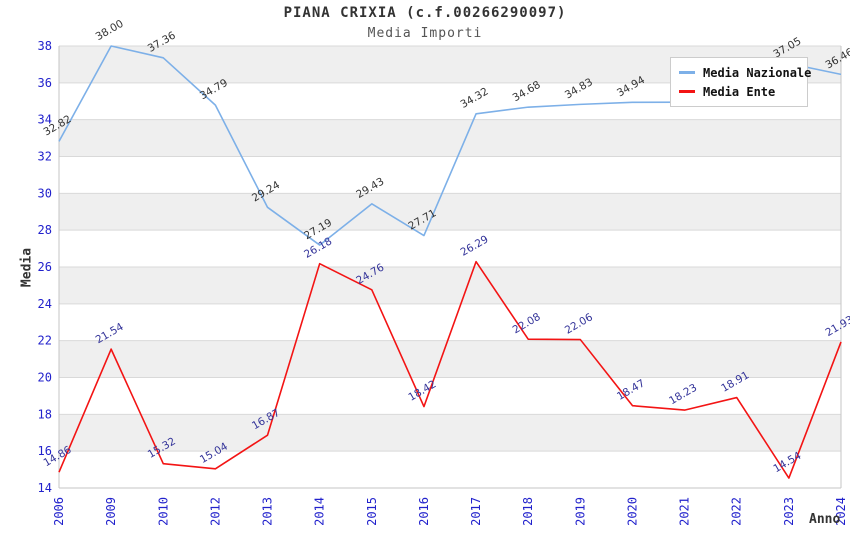 The image size is (850, 550). What do you see at coordinates (685, 511) in the screenshot?
I see `x-tick-label: 2021` at bounding box center [685, 511].